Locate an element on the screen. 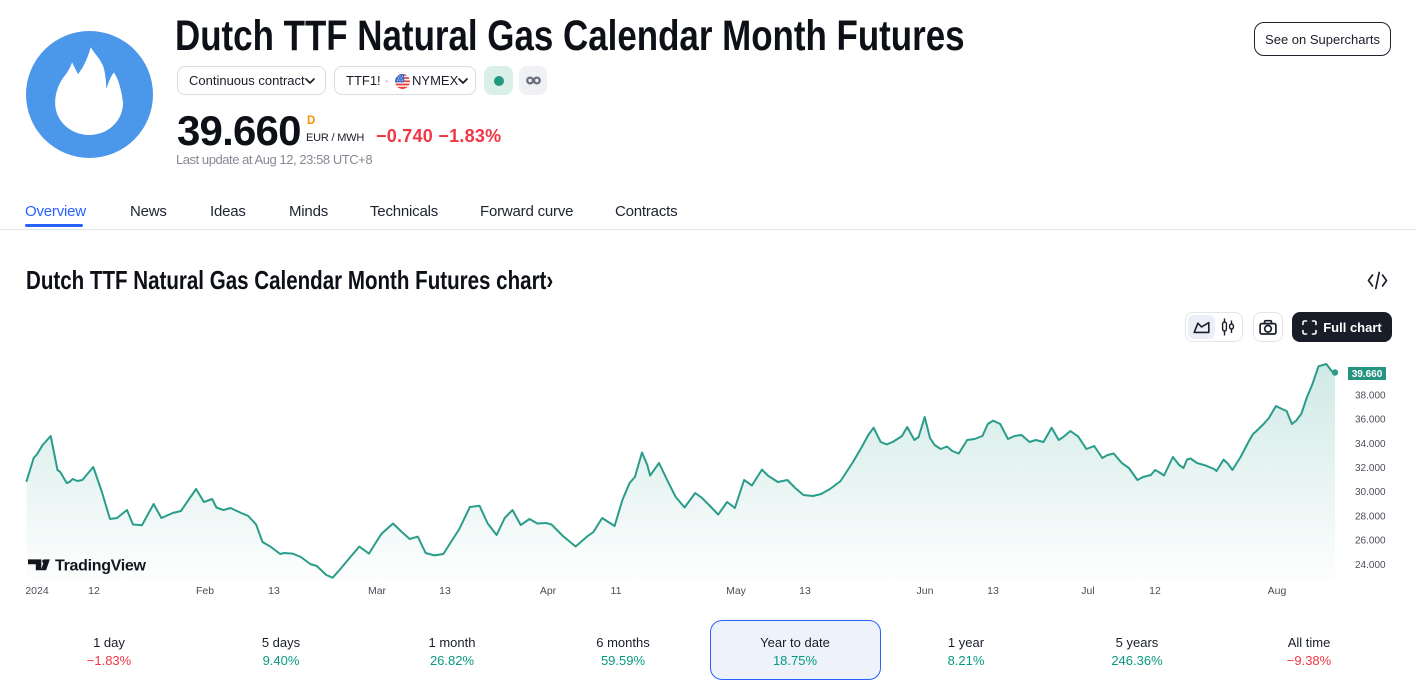  svg-text: Jun is located at coordinates (925, 591).